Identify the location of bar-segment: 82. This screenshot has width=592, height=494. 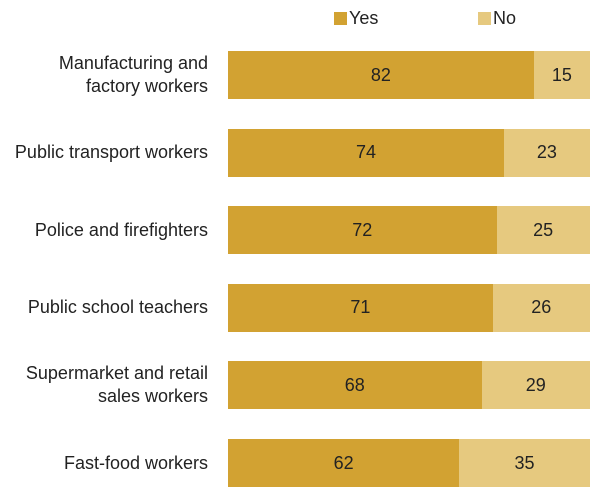
(381, 75).